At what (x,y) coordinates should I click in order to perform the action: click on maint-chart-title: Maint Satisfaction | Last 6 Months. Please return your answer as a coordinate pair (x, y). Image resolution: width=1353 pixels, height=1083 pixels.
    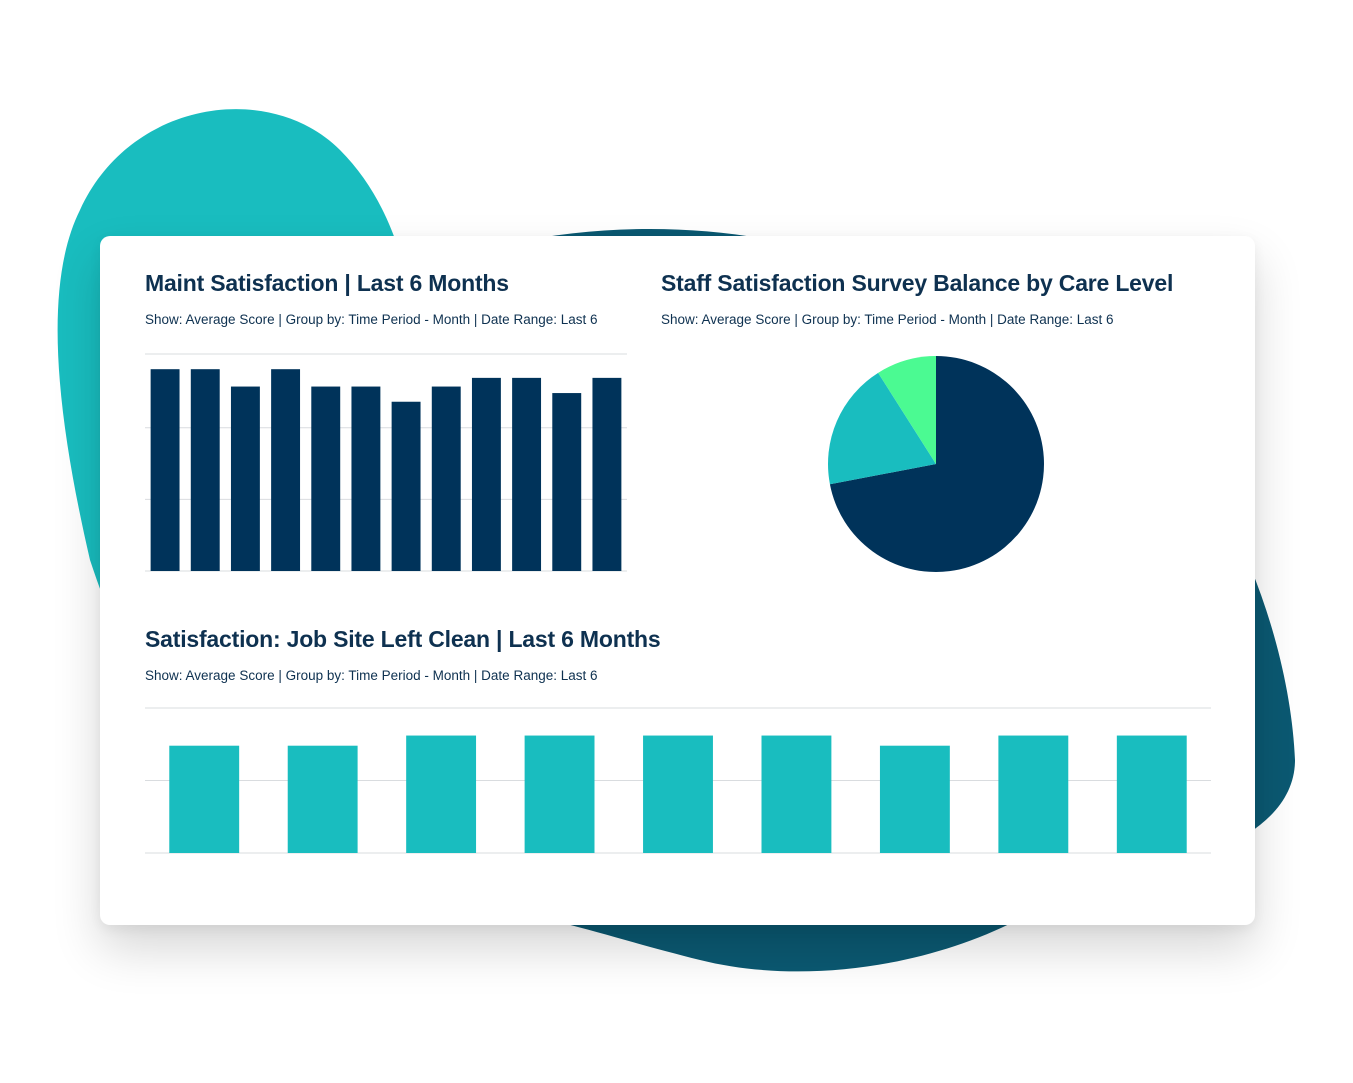
    Looking at the image, I should click on (327, 283).